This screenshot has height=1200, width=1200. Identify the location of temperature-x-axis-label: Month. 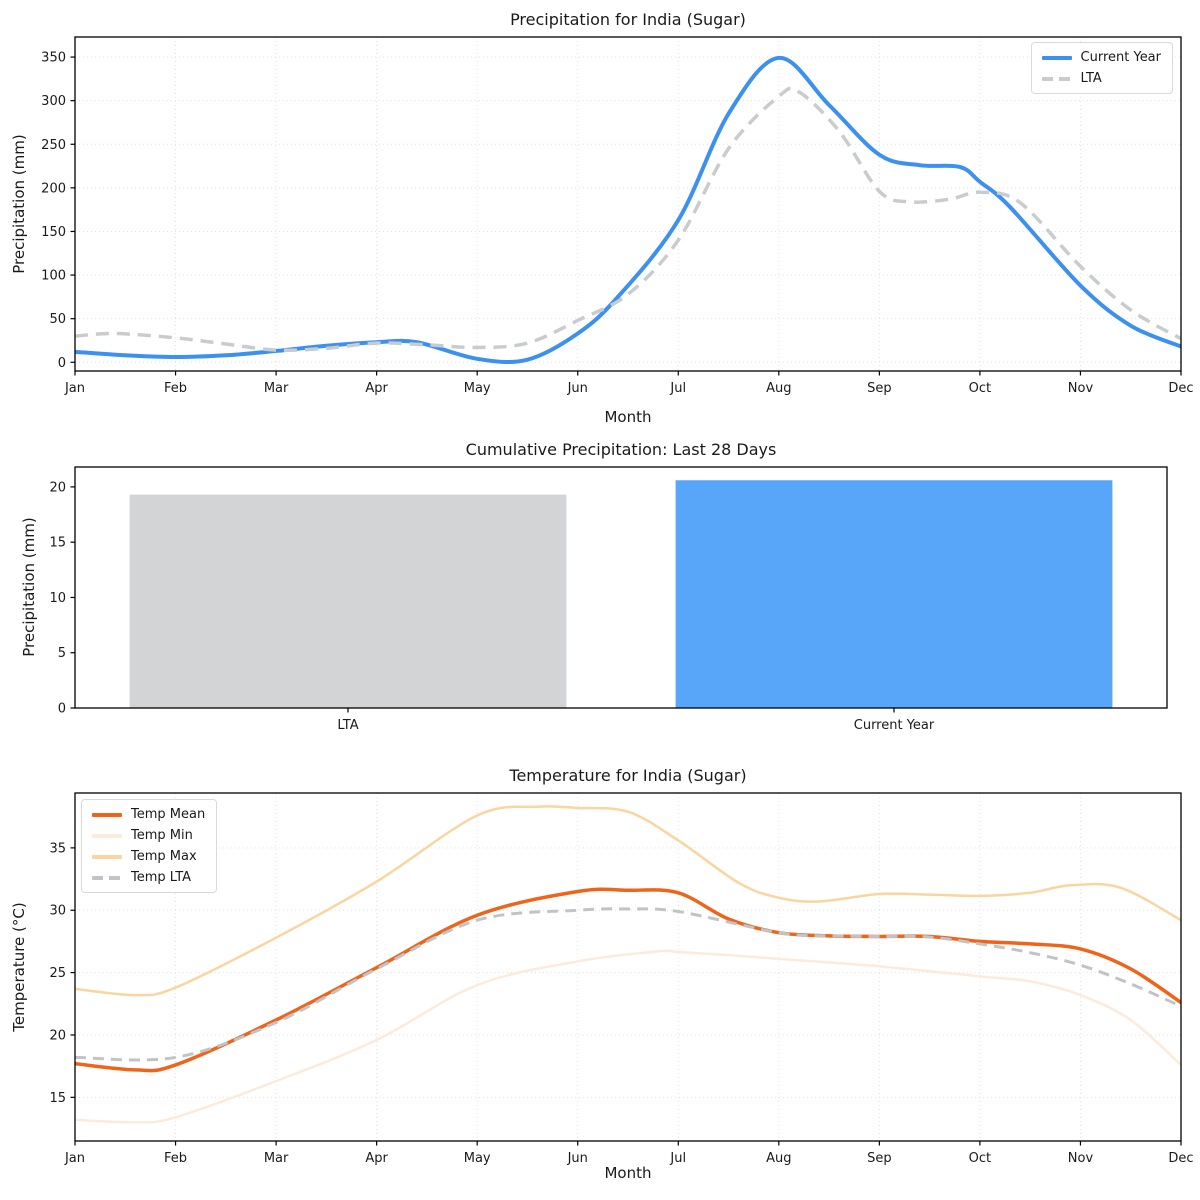
(628, 1173).